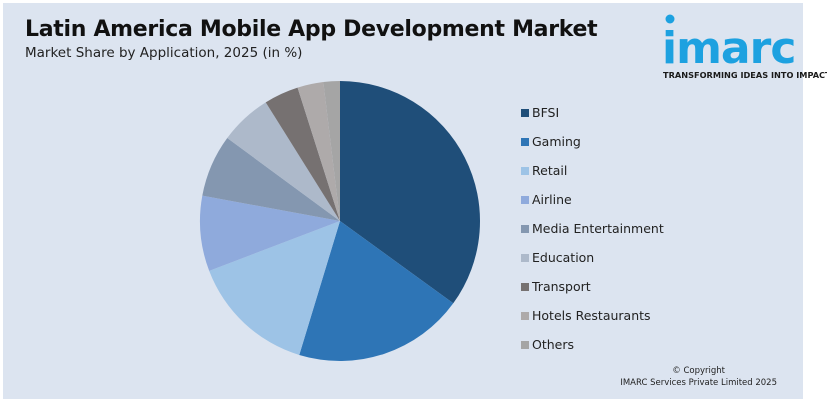 This screenshot has height=405, width=827. I want to click on pie-slice-hotels-restaurants, so click(318, 151).